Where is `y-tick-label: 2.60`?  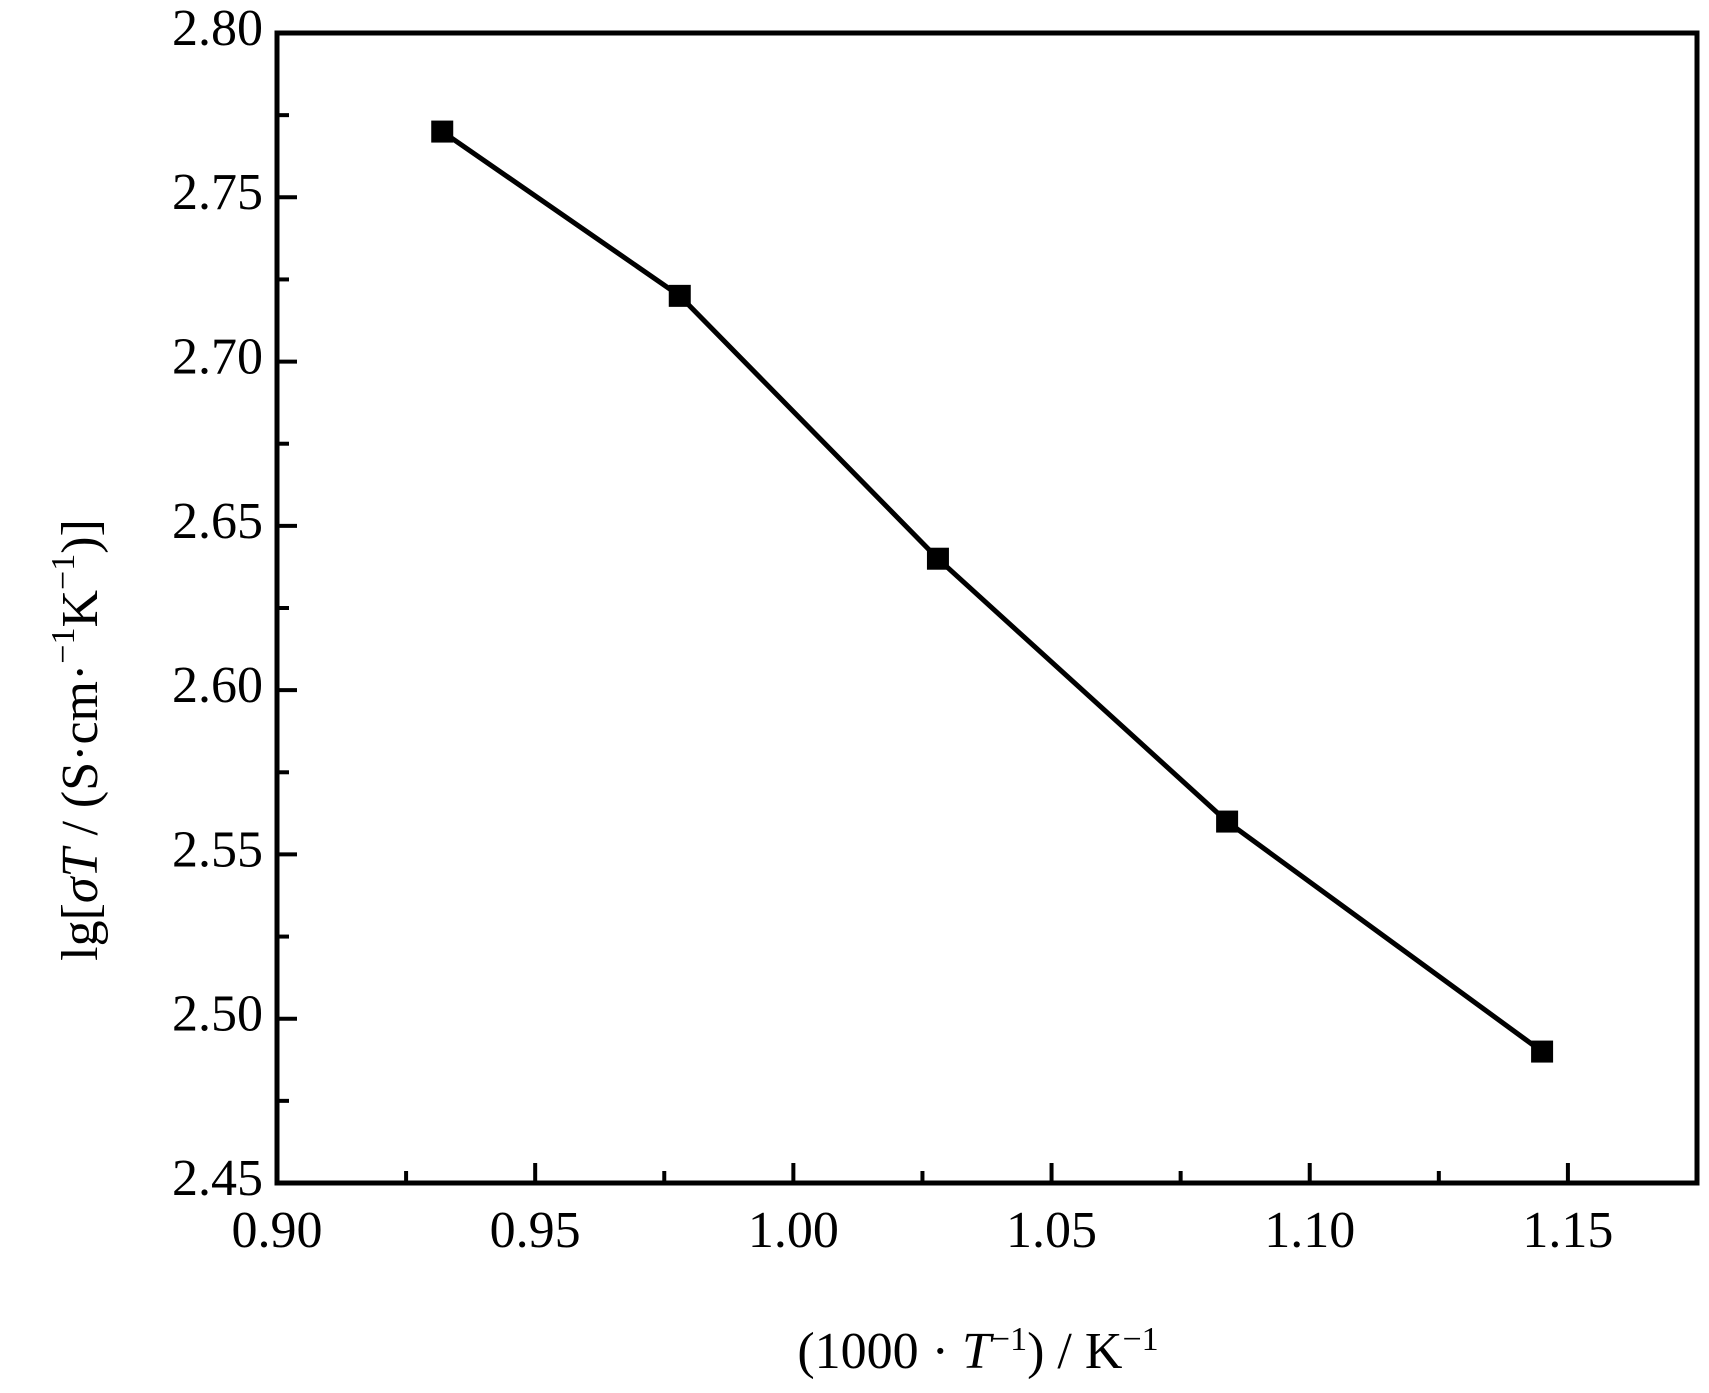 y-tick-label: 2.60 is located at coordinates (217, 685).